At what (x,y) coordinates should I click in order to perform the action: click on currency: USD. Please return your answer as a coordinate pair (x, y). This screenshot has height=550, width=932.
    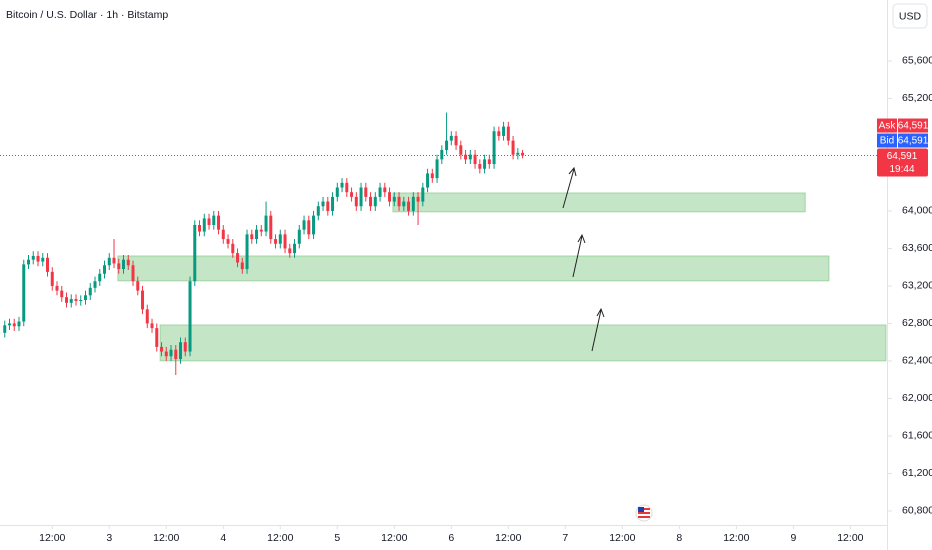
    Looking at the image, I should click on (910, 16).